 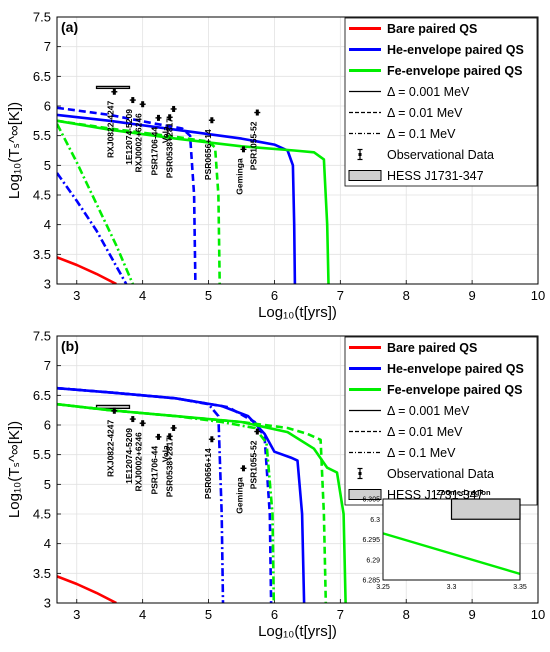 What do you see at coordinates (451, 554) in the screenshot?
I see `inset-series-line` at bounding box center [451, 554].